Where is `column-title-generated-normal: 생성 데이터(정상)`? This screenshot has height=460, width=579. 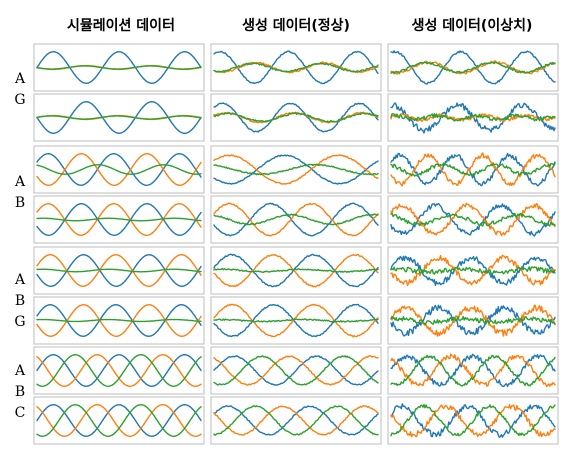
column-title-generated-normal: 생성 데이터(정상) is located at coordinates (296, 25).